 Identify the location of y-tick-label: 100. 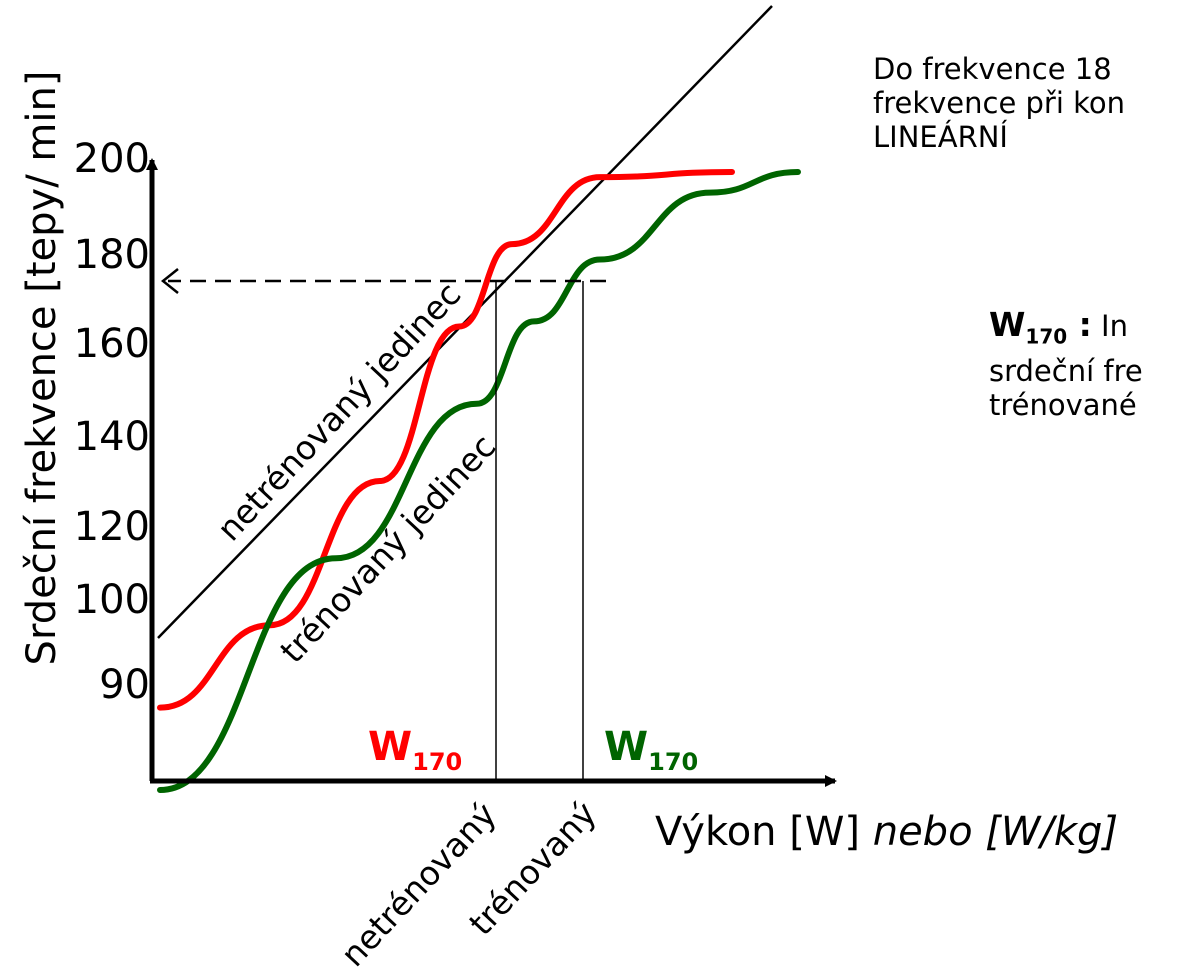
(112, 600).